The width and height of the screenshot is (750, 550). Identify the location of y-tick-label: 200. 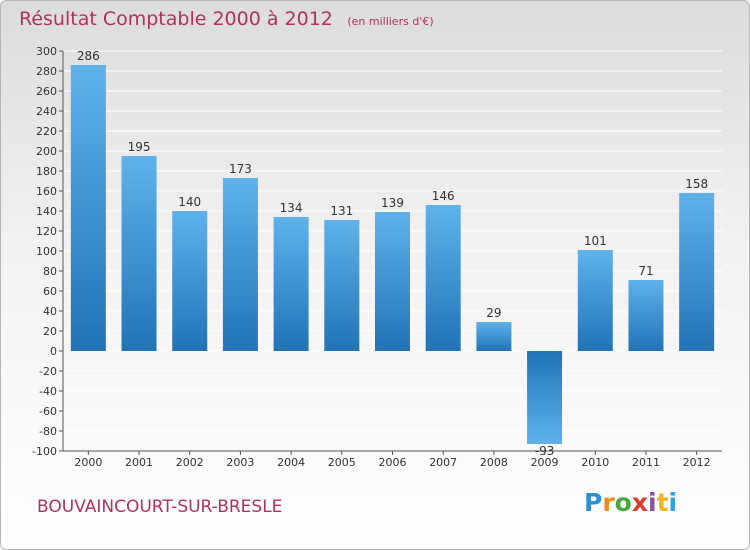
(46, 151).